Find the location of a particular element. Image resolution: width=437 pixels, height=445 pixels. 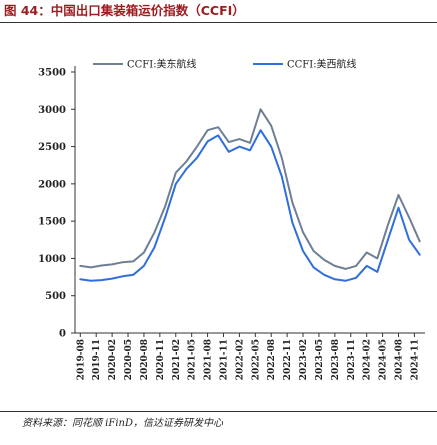

y-tick-label: 0 is located at coordinates (62, 334).